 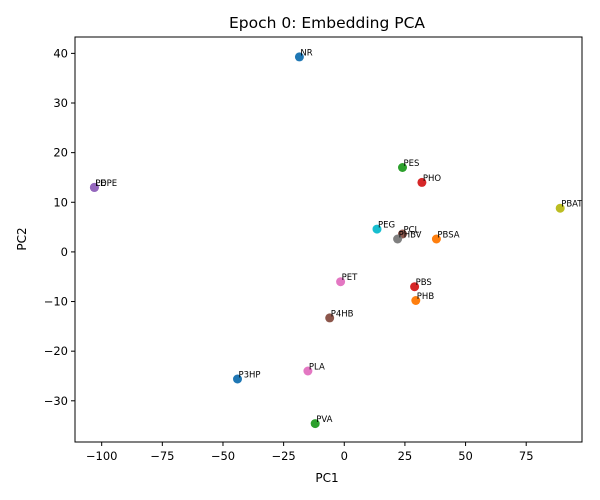 What do you see at coordinates (326, 478) in the screenshot?
I see `x-axis-label: PC1` at bounding box center [326, 478].